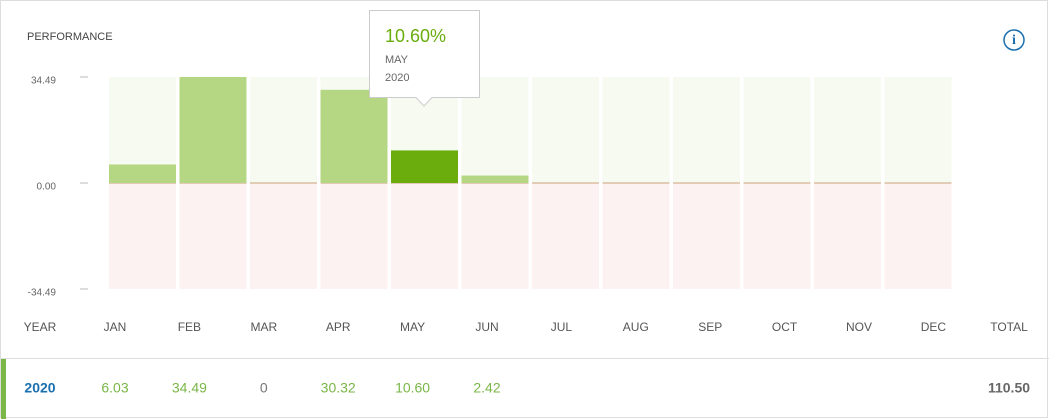 This screenshot has width=1049, height=419. What do you see at coordinates (264, 388) in the screenshot?
I see `month-value: 0` at bounding box center [264, 388].